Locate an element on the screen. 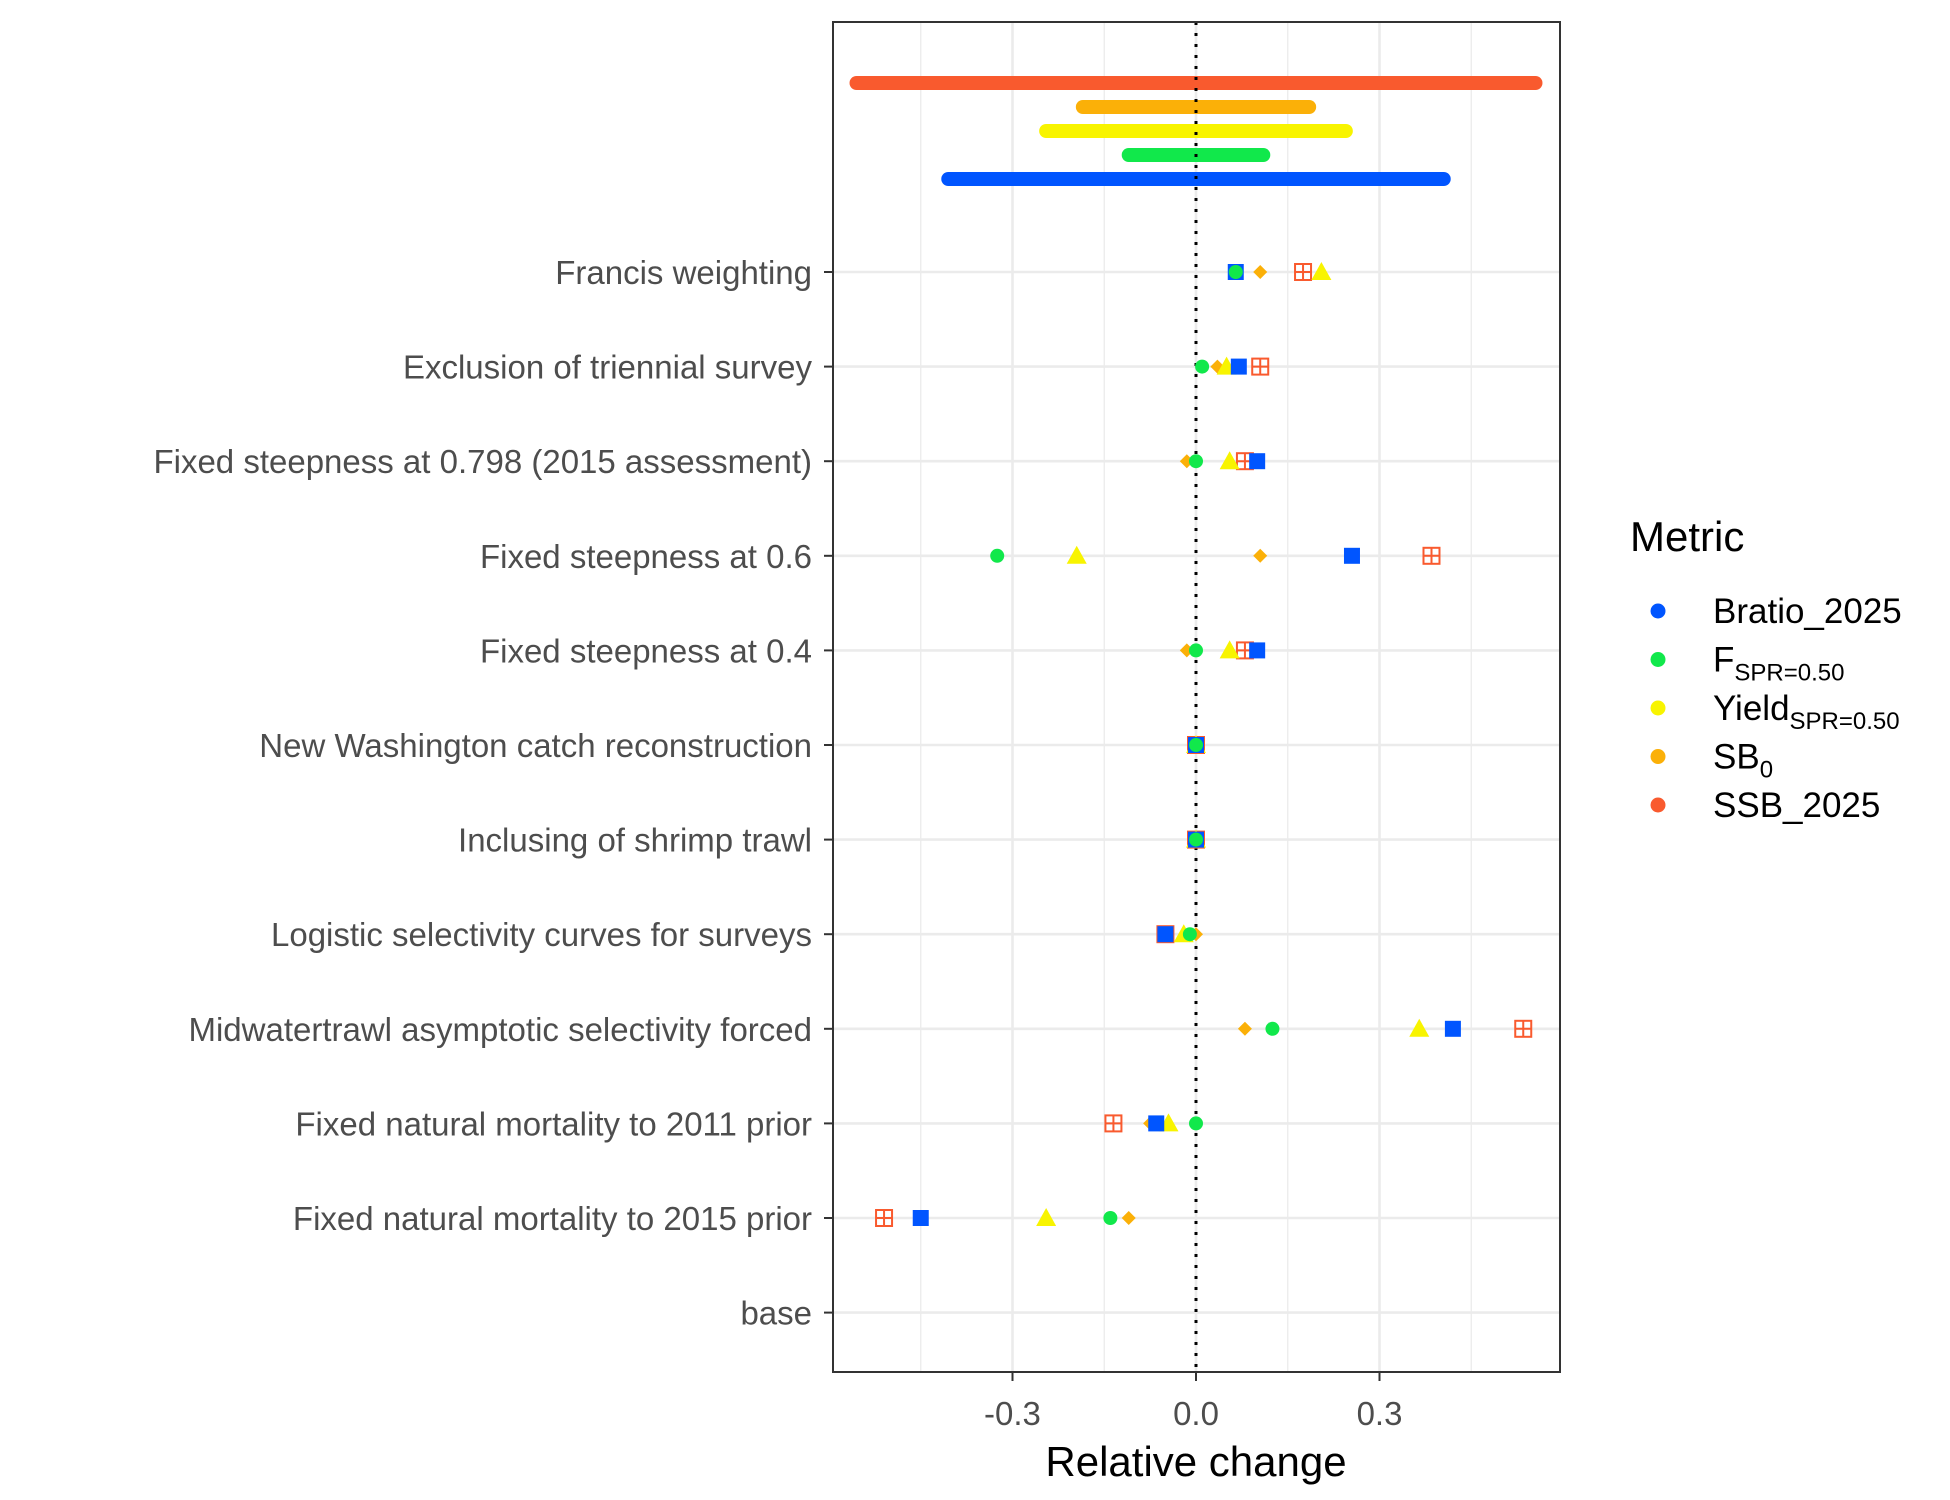  legend-label-ssb: SSB_2025 is located at coordinates (1796, 805).